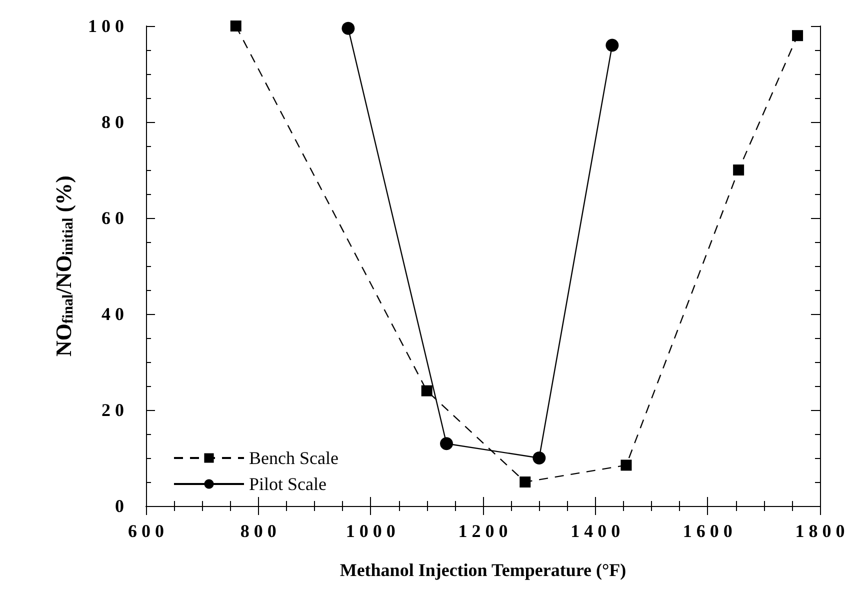 The image size is (856, 598). What do you see at coordinates (288, 484) in the screenshot?
I see `legend-label: Pilot Scale` at bounding box center [288, 484].